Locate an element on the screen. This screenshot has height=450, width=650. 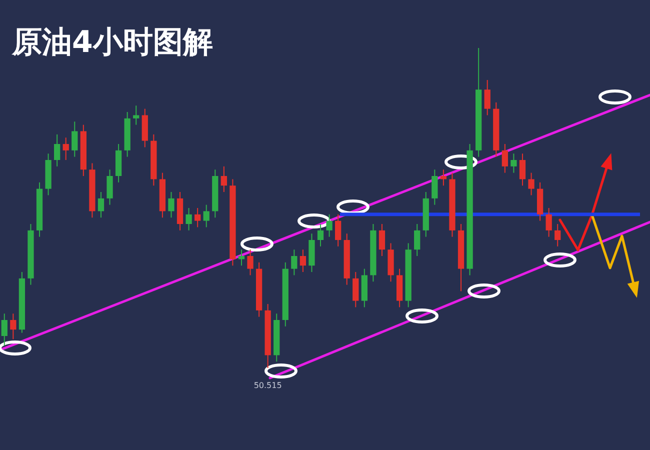
chart-title: 原油4小时图解 is located at coordinates (112, 42).